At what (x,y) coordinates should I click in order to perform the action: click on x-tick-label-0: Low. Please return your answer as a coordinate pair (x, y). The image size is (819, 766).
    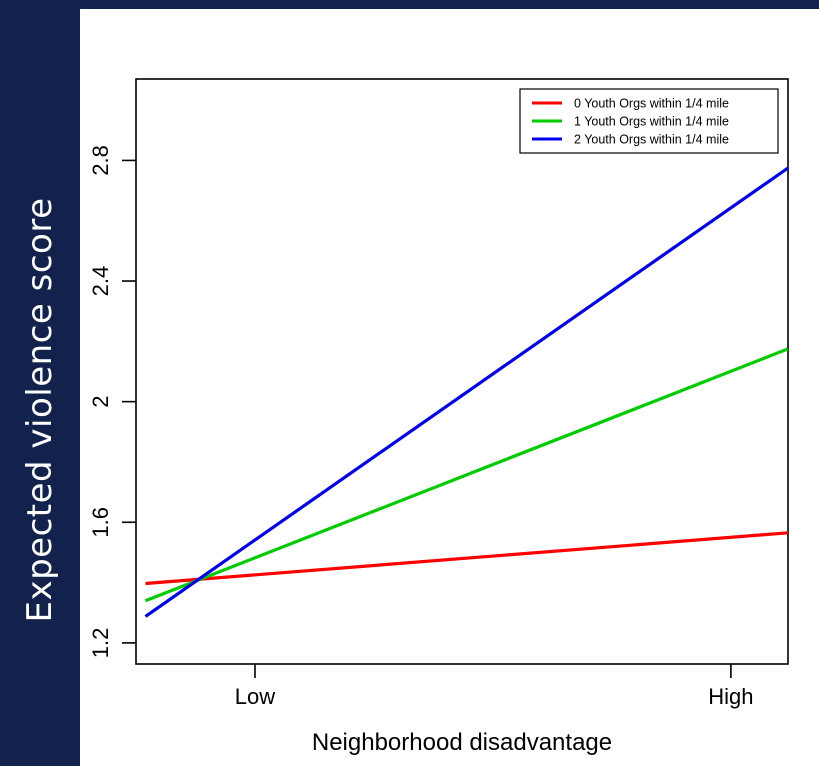
    Looking at the image, I should click on (255, 696).